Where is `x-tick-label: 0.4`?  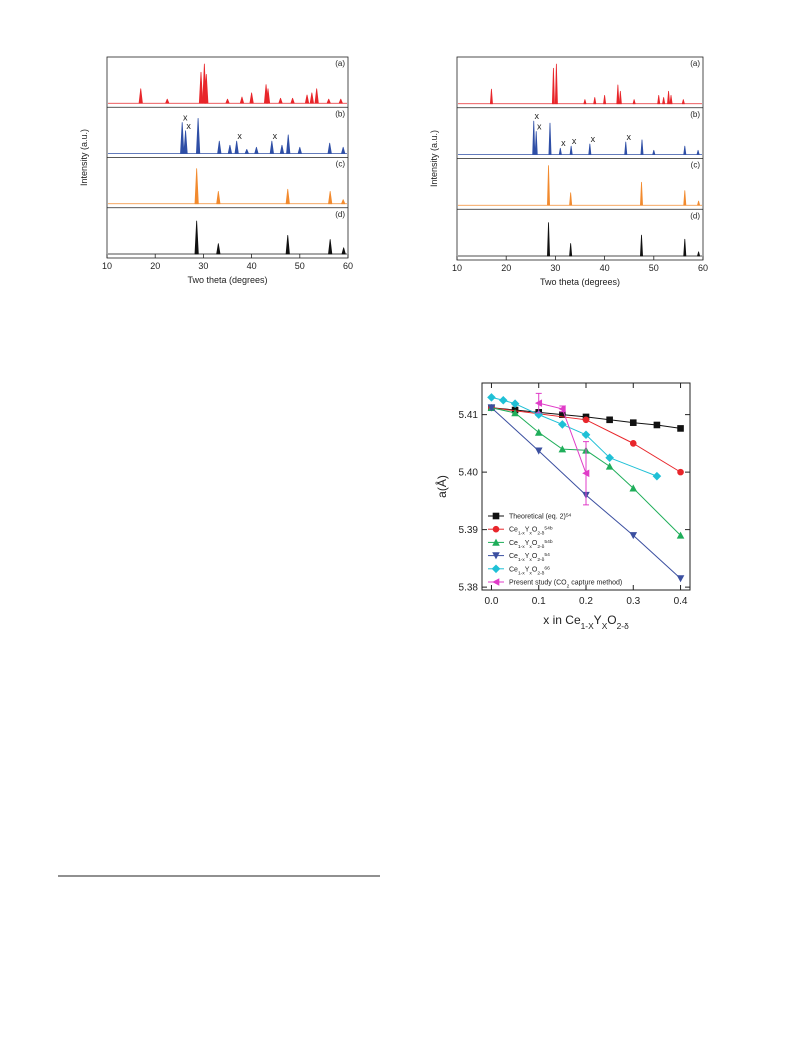
x-tick-label: 0.4 is located at coordinates (681, 601).